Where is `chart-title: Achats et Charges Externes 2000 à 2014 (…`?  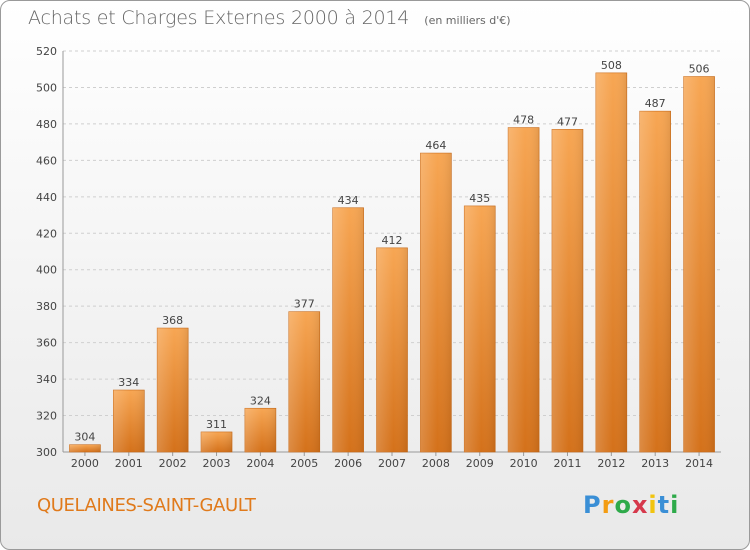
chart-title: Achats et Charges Externes 2000 à 2014 (… is located at coordinates (269, 18).